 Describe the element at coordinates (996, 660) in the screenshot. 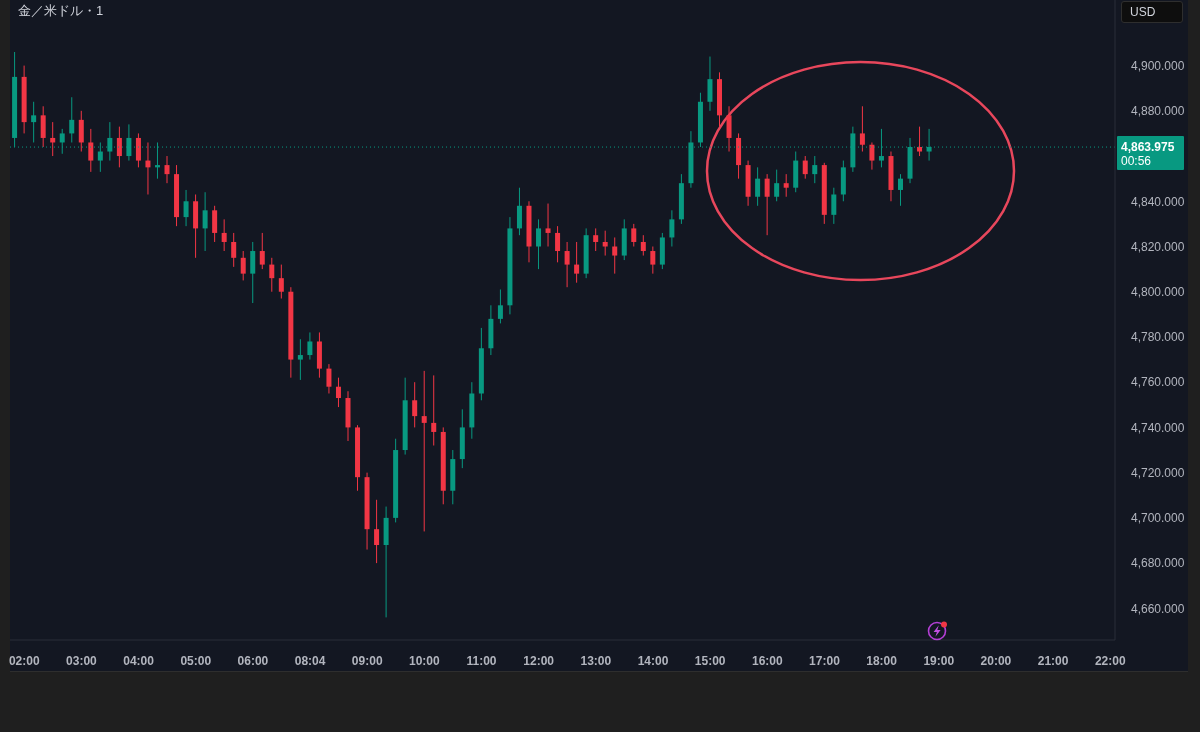

I see `x-tick-label: 20:00` at that location.